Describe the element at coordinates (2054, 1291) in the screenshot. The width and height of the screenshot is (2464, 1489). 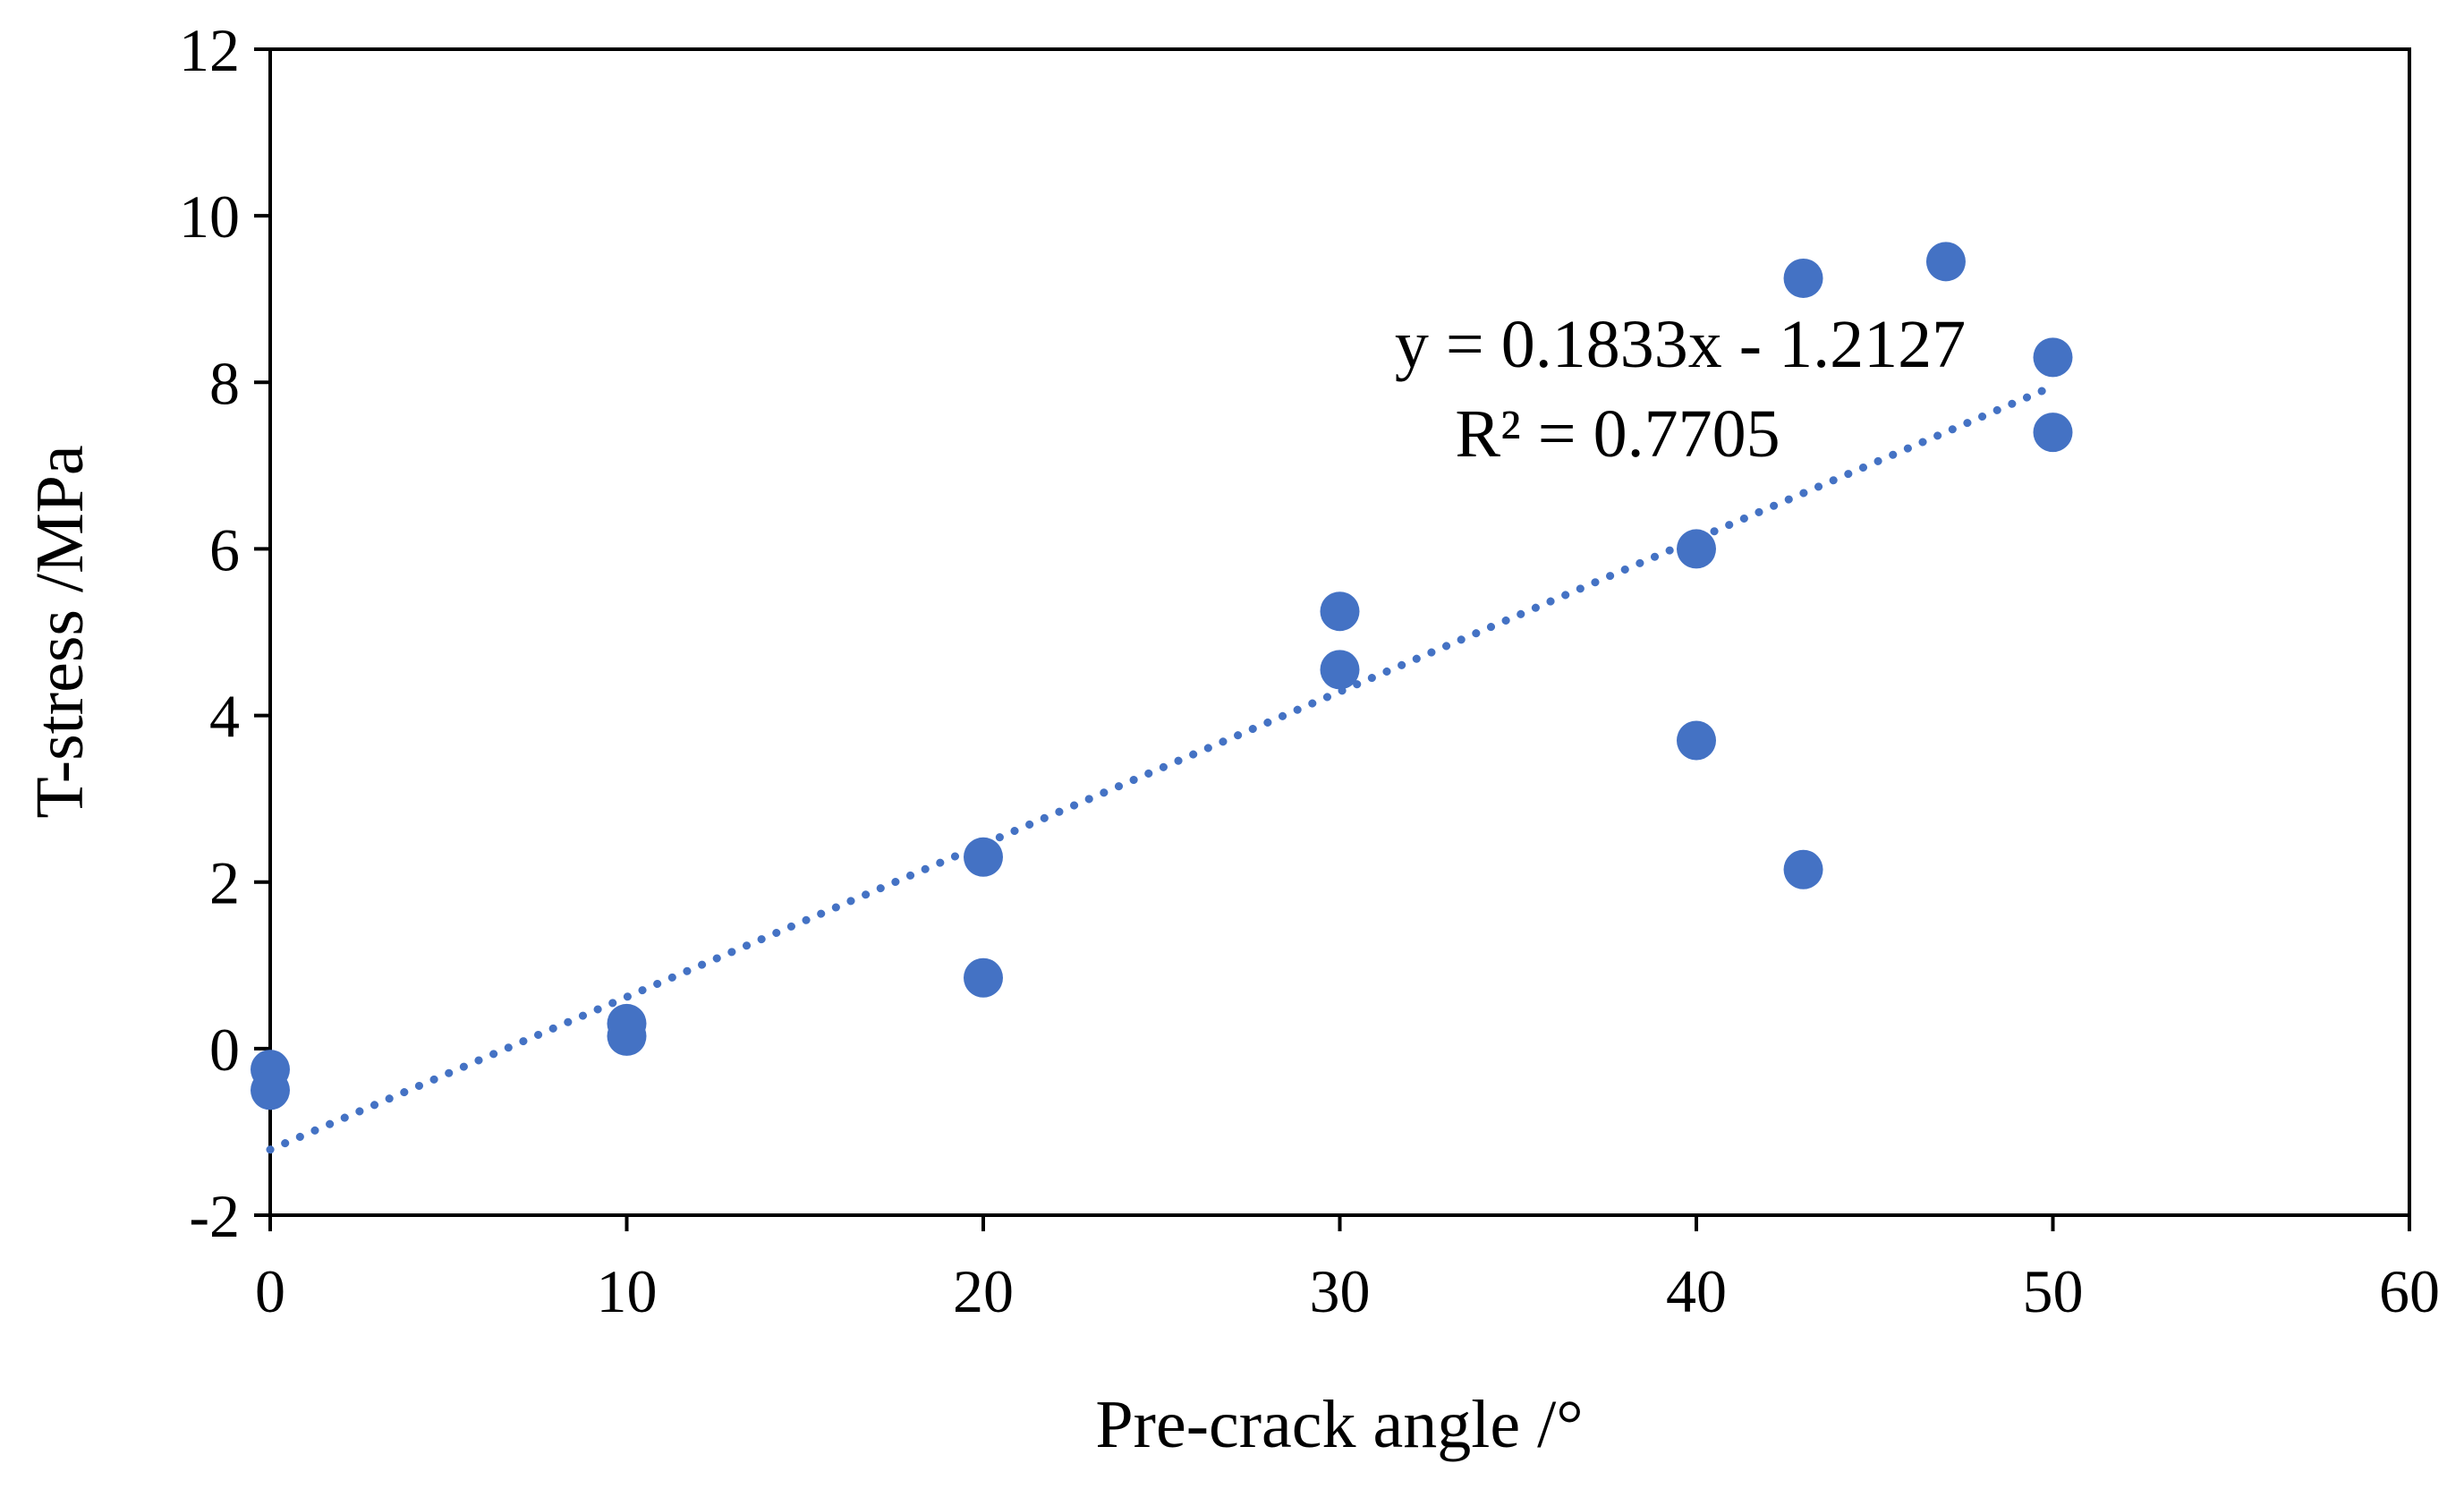
I see `x-tick-label: 50` at that location.